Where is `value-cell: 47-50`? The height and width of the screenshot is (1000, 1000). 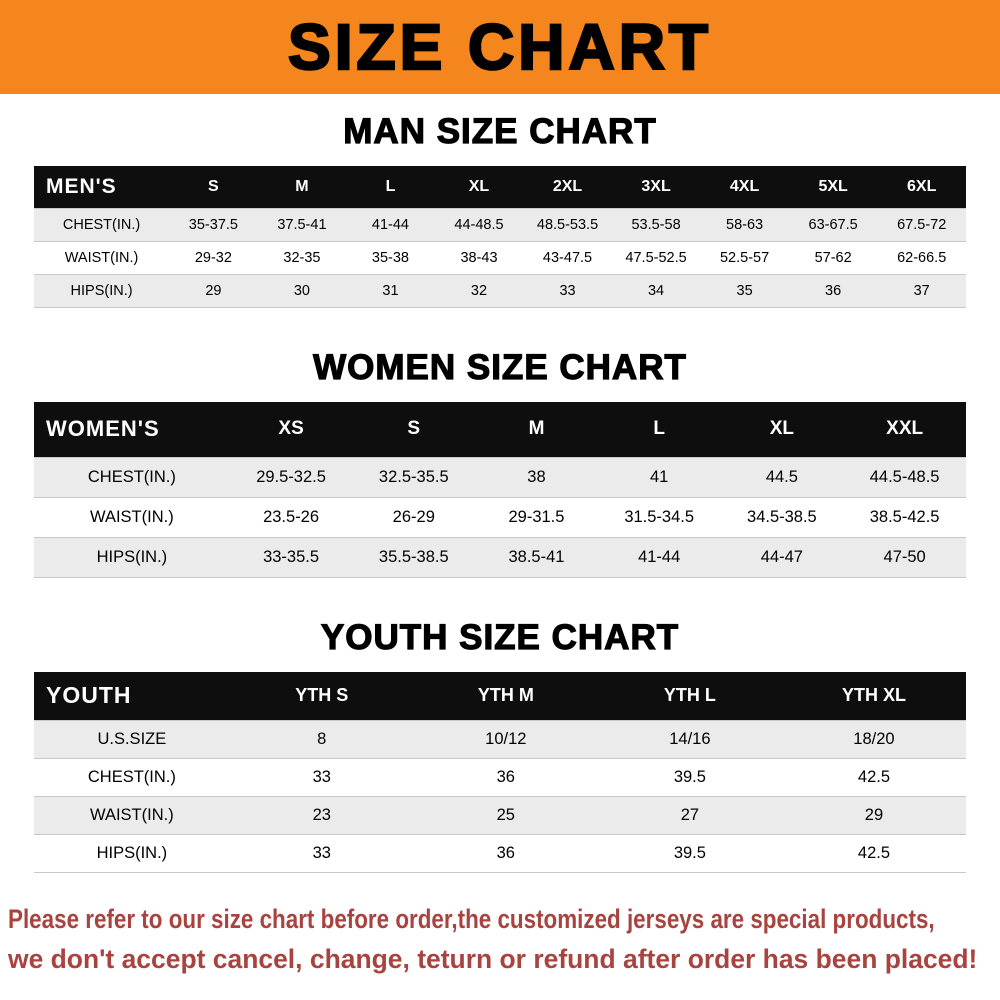
value-cell: 47-50 is located at coordinates (904, 557).